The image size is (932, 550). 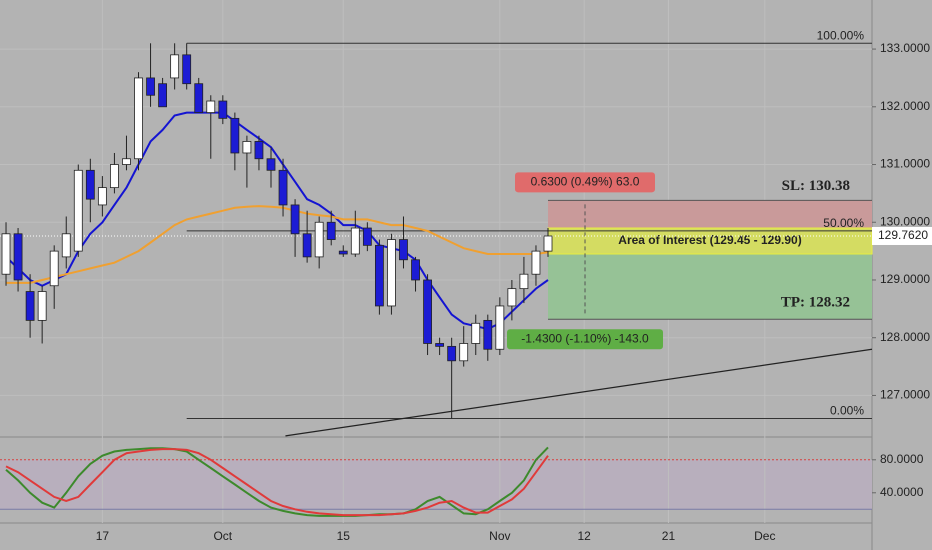 What do you see at coordinates (905, 48) in the screenshot?
I see `y-tick-label: 133.0000` at bounding box center [905, 48].